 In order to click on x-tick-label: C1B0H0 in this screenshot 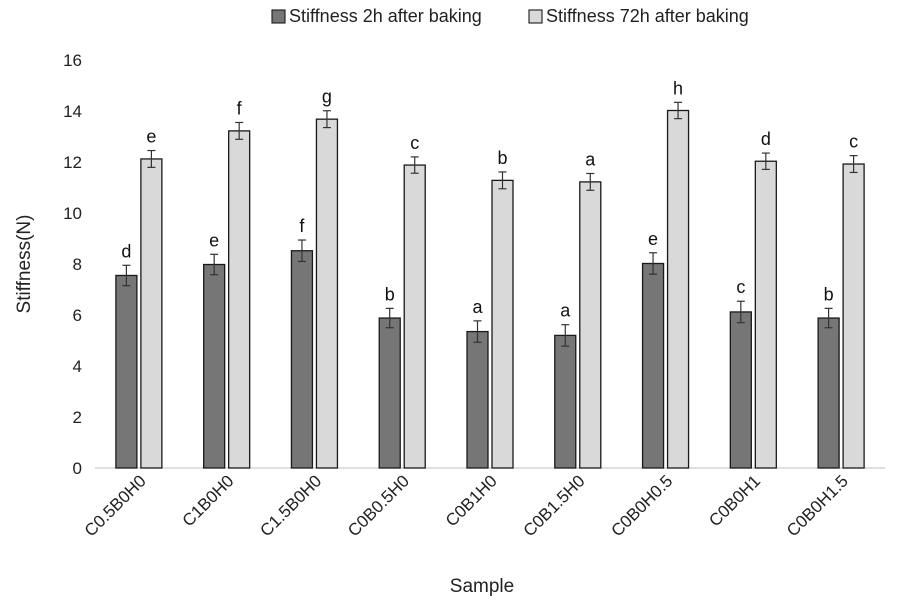, I will do `click(208, 500)`.